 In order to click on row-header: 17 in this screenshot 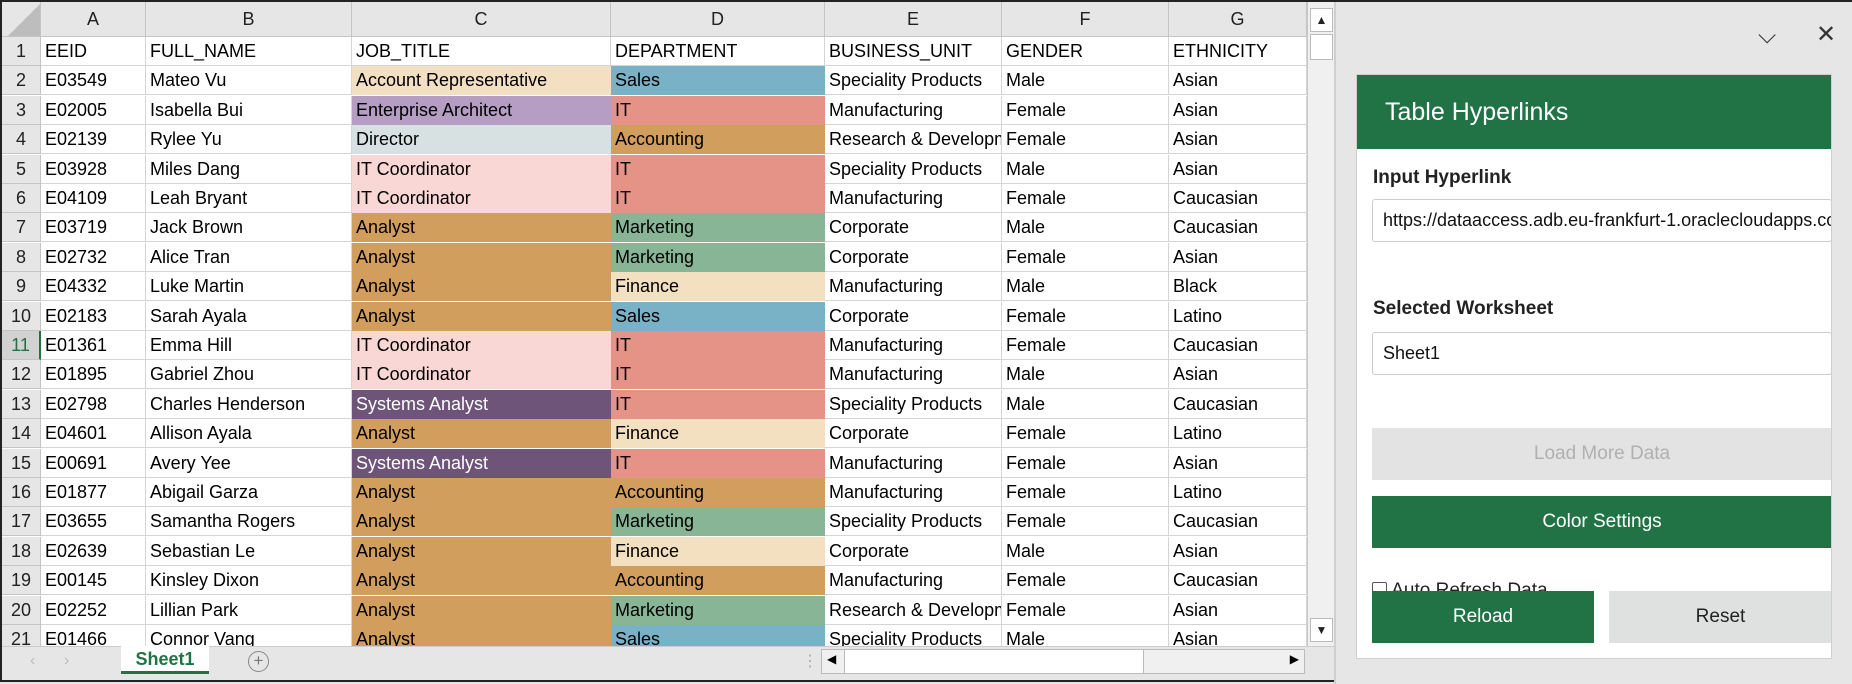, I will do `click(21, 522)`.